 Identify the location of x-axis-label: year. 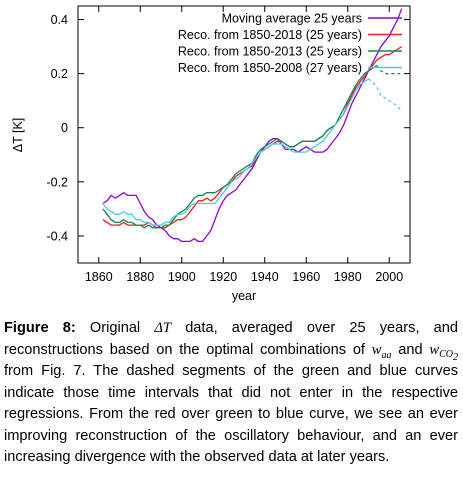
(244, 296).